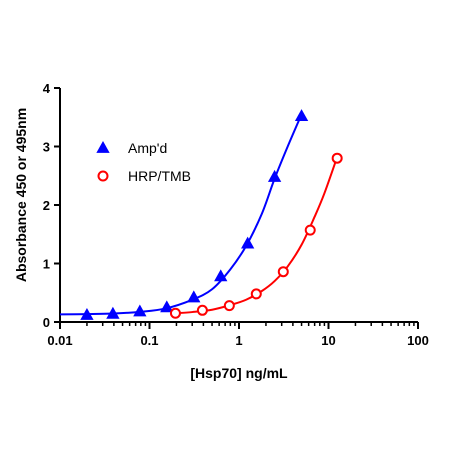 This screenshot has width=450, height=450. Describe the element at coordinates (46, 147) in the screenshot. I see `y-tick-label: 3` at that location.